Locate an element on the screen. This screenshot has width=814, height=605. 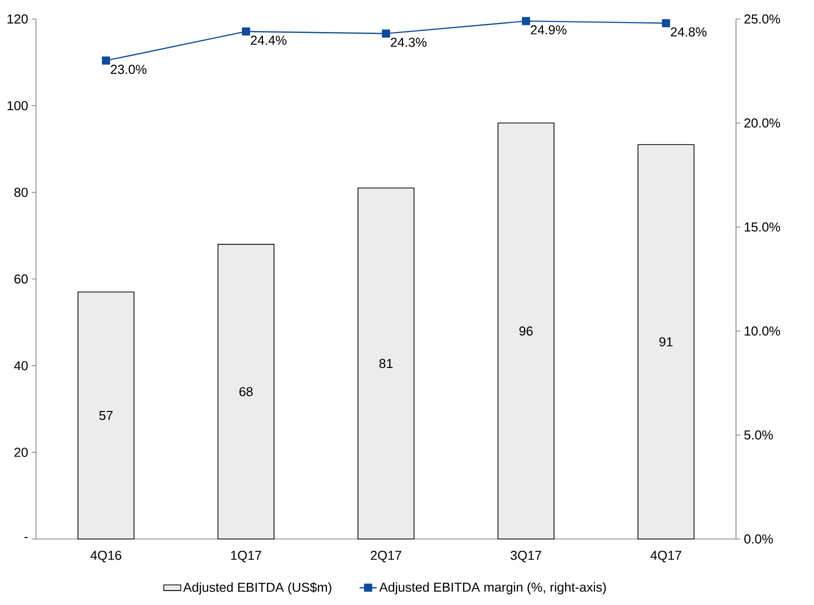
y-tick-label: 80 is located at coordinates (21, 192).